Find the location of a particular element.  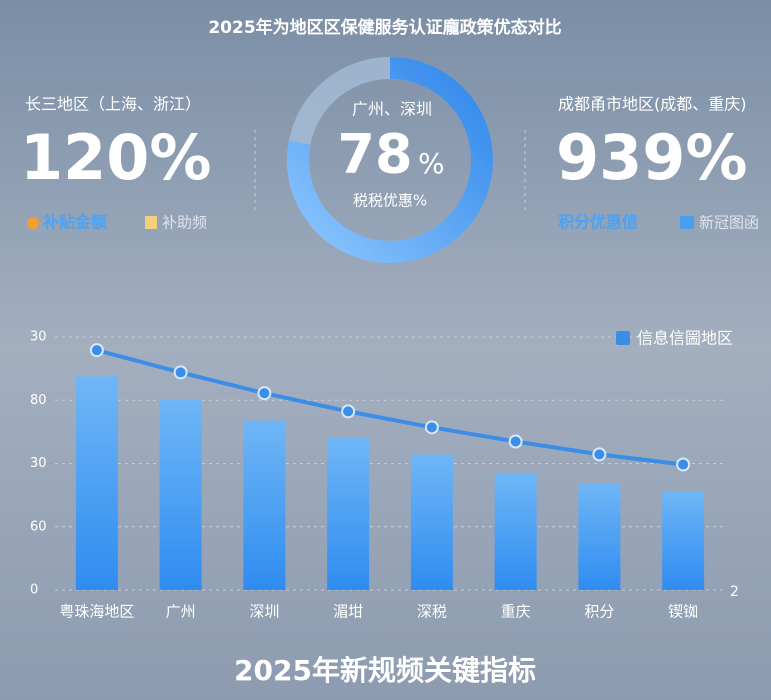

x-tick-label: 粤珠海地区 is located at coordinates (96, 612).